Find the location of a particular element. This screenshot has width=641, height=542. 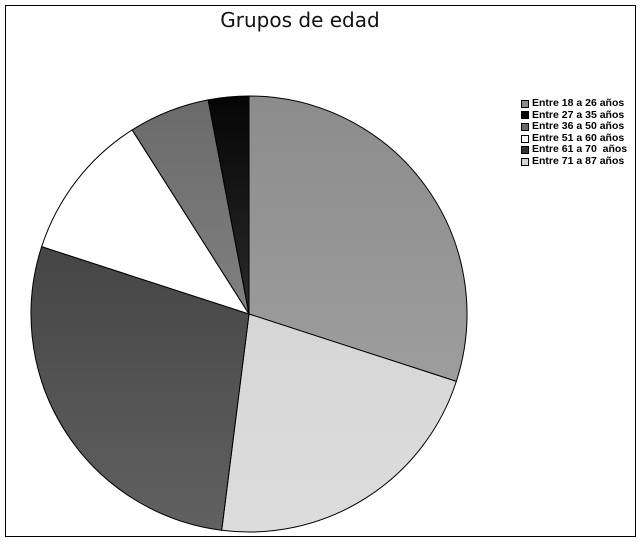

legend-item: Entre 18 a 26 años is located at coordinates (574, 103).